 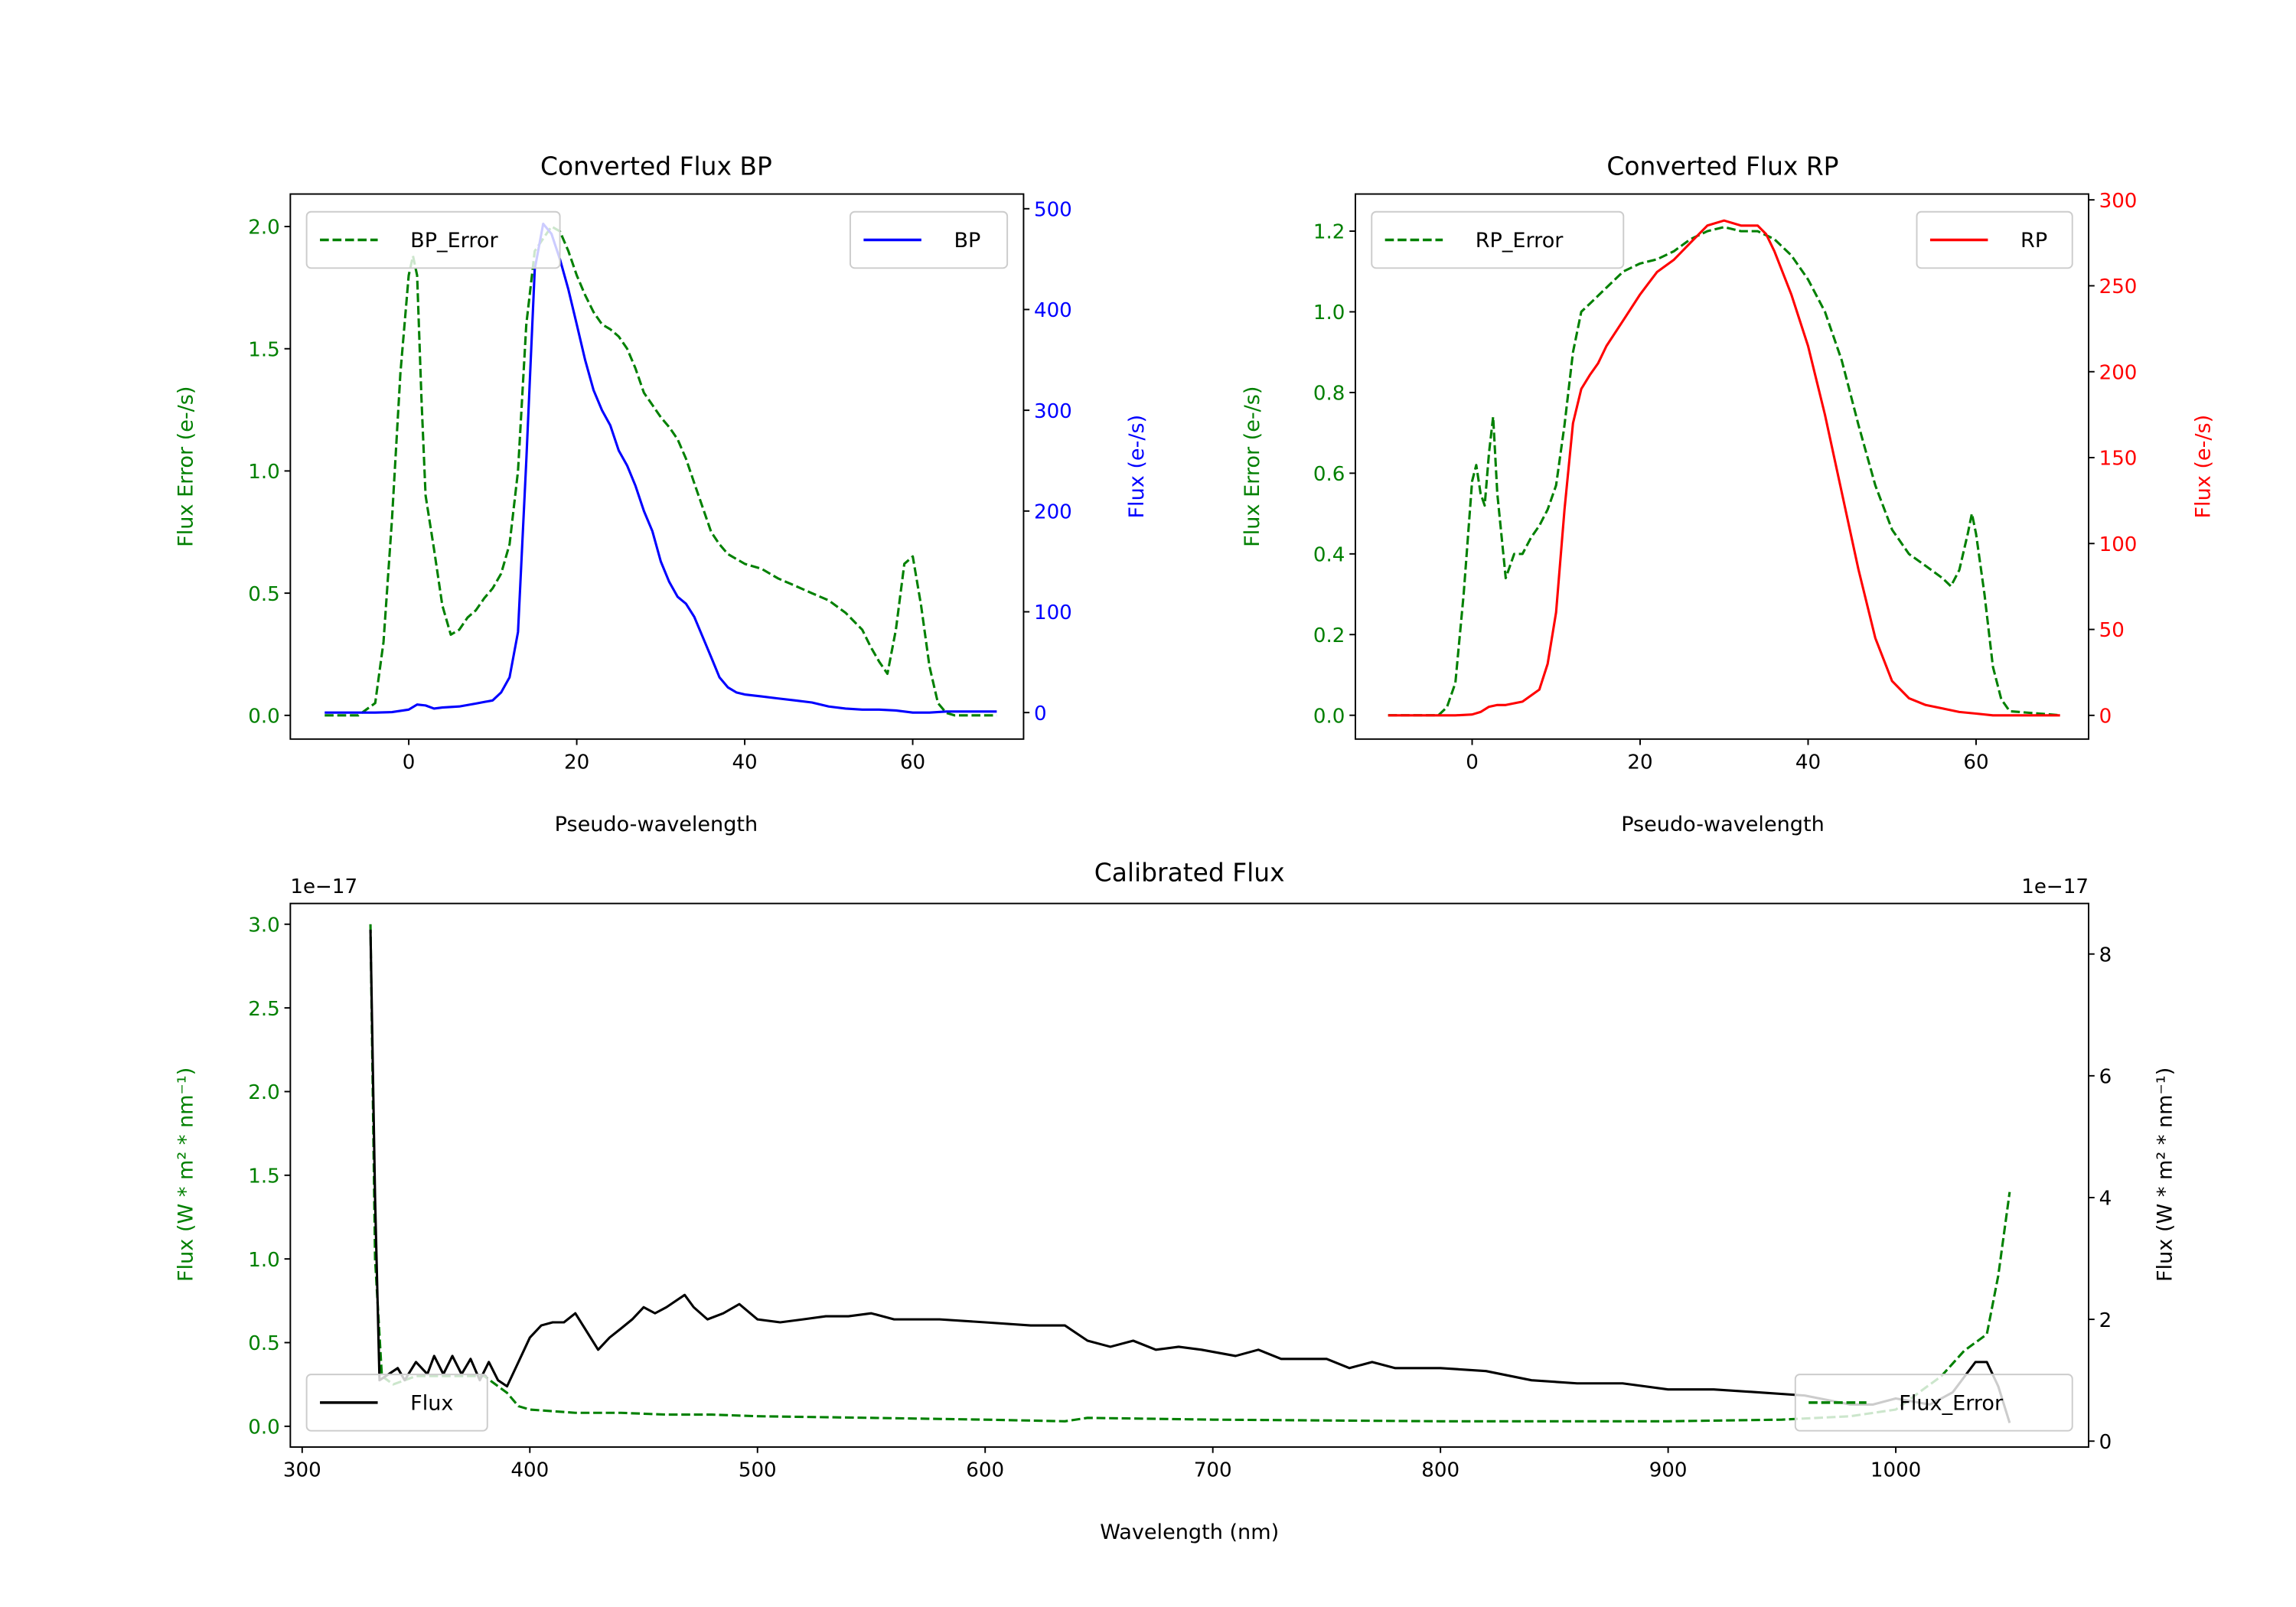 What do you see at coordinates (302, 1470) in the screenshot?
I see `x-tick-label: 300` at bounding box center [302, 1470].